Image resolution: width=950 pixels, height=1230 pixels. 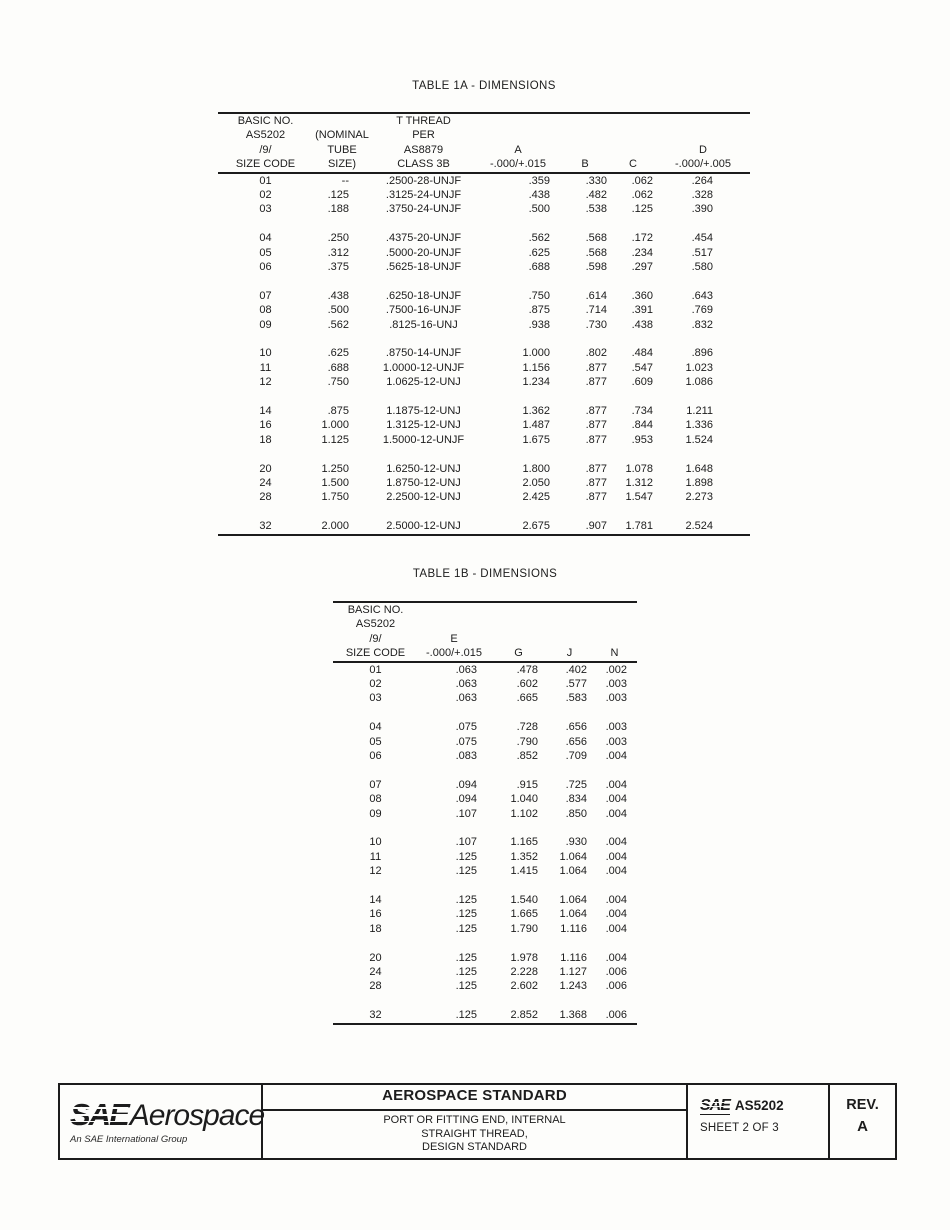 What do you see at coordinates (338, 310) in the screenshot?
I see `table-cell: .500` at bounding box center [338, 310].